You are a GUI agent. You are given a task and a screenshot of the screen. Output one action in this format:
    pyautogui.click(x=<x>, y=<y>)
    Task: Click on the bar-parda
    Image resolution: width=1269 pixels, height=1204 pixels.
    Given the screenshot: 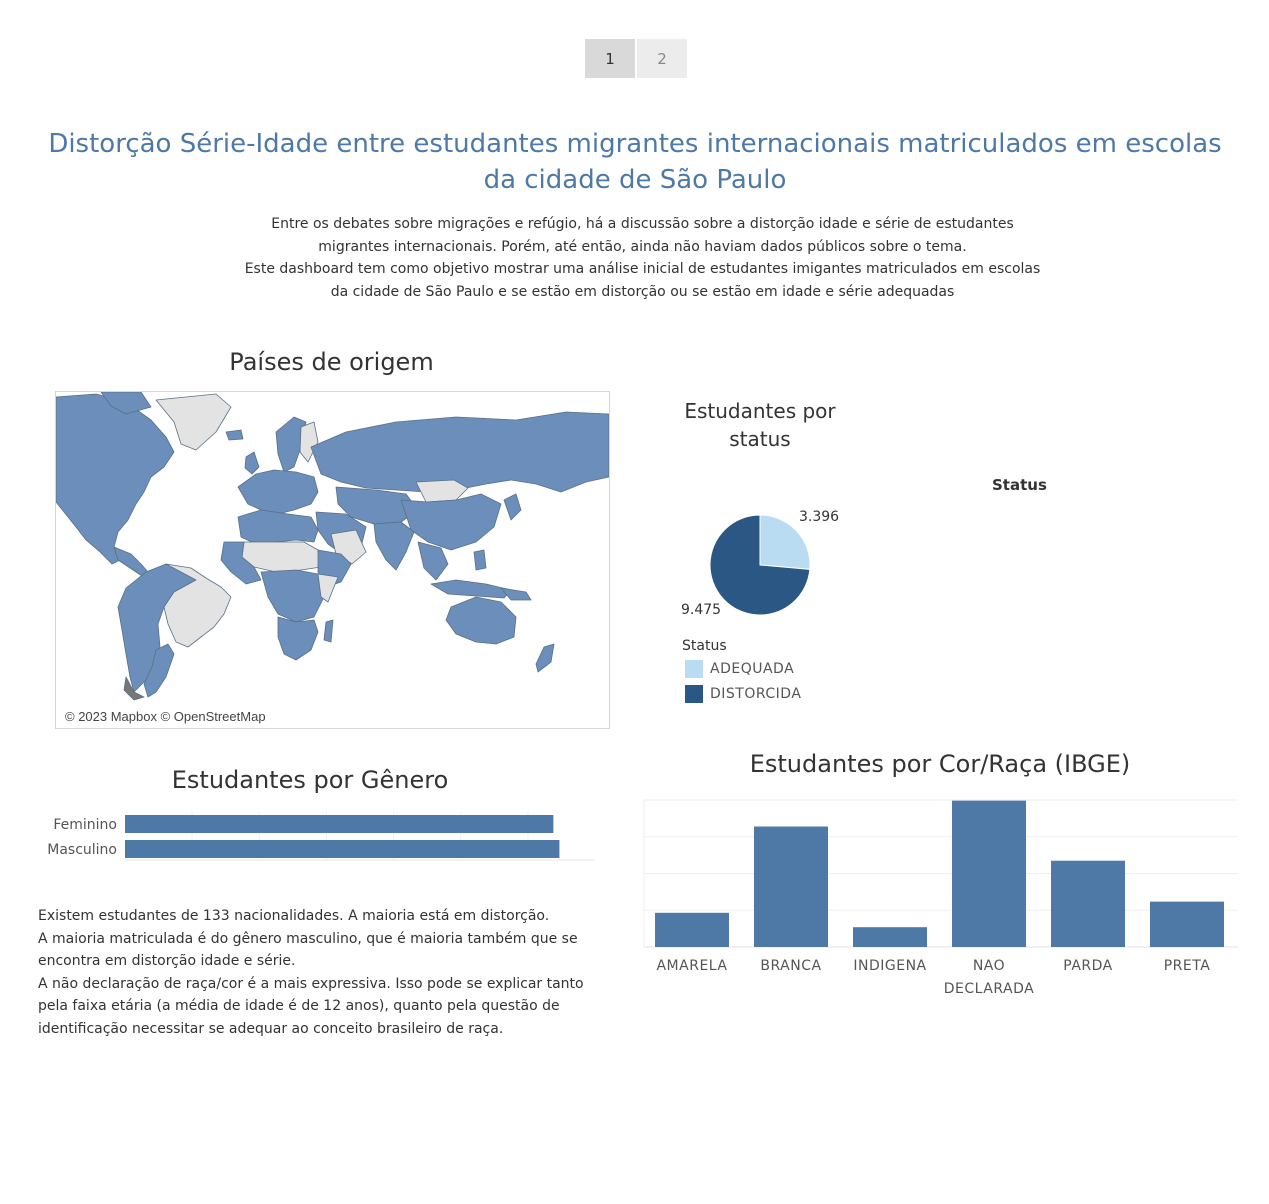 What is the action you would take?
    pyautogui.click(x=1088, y=903)
    